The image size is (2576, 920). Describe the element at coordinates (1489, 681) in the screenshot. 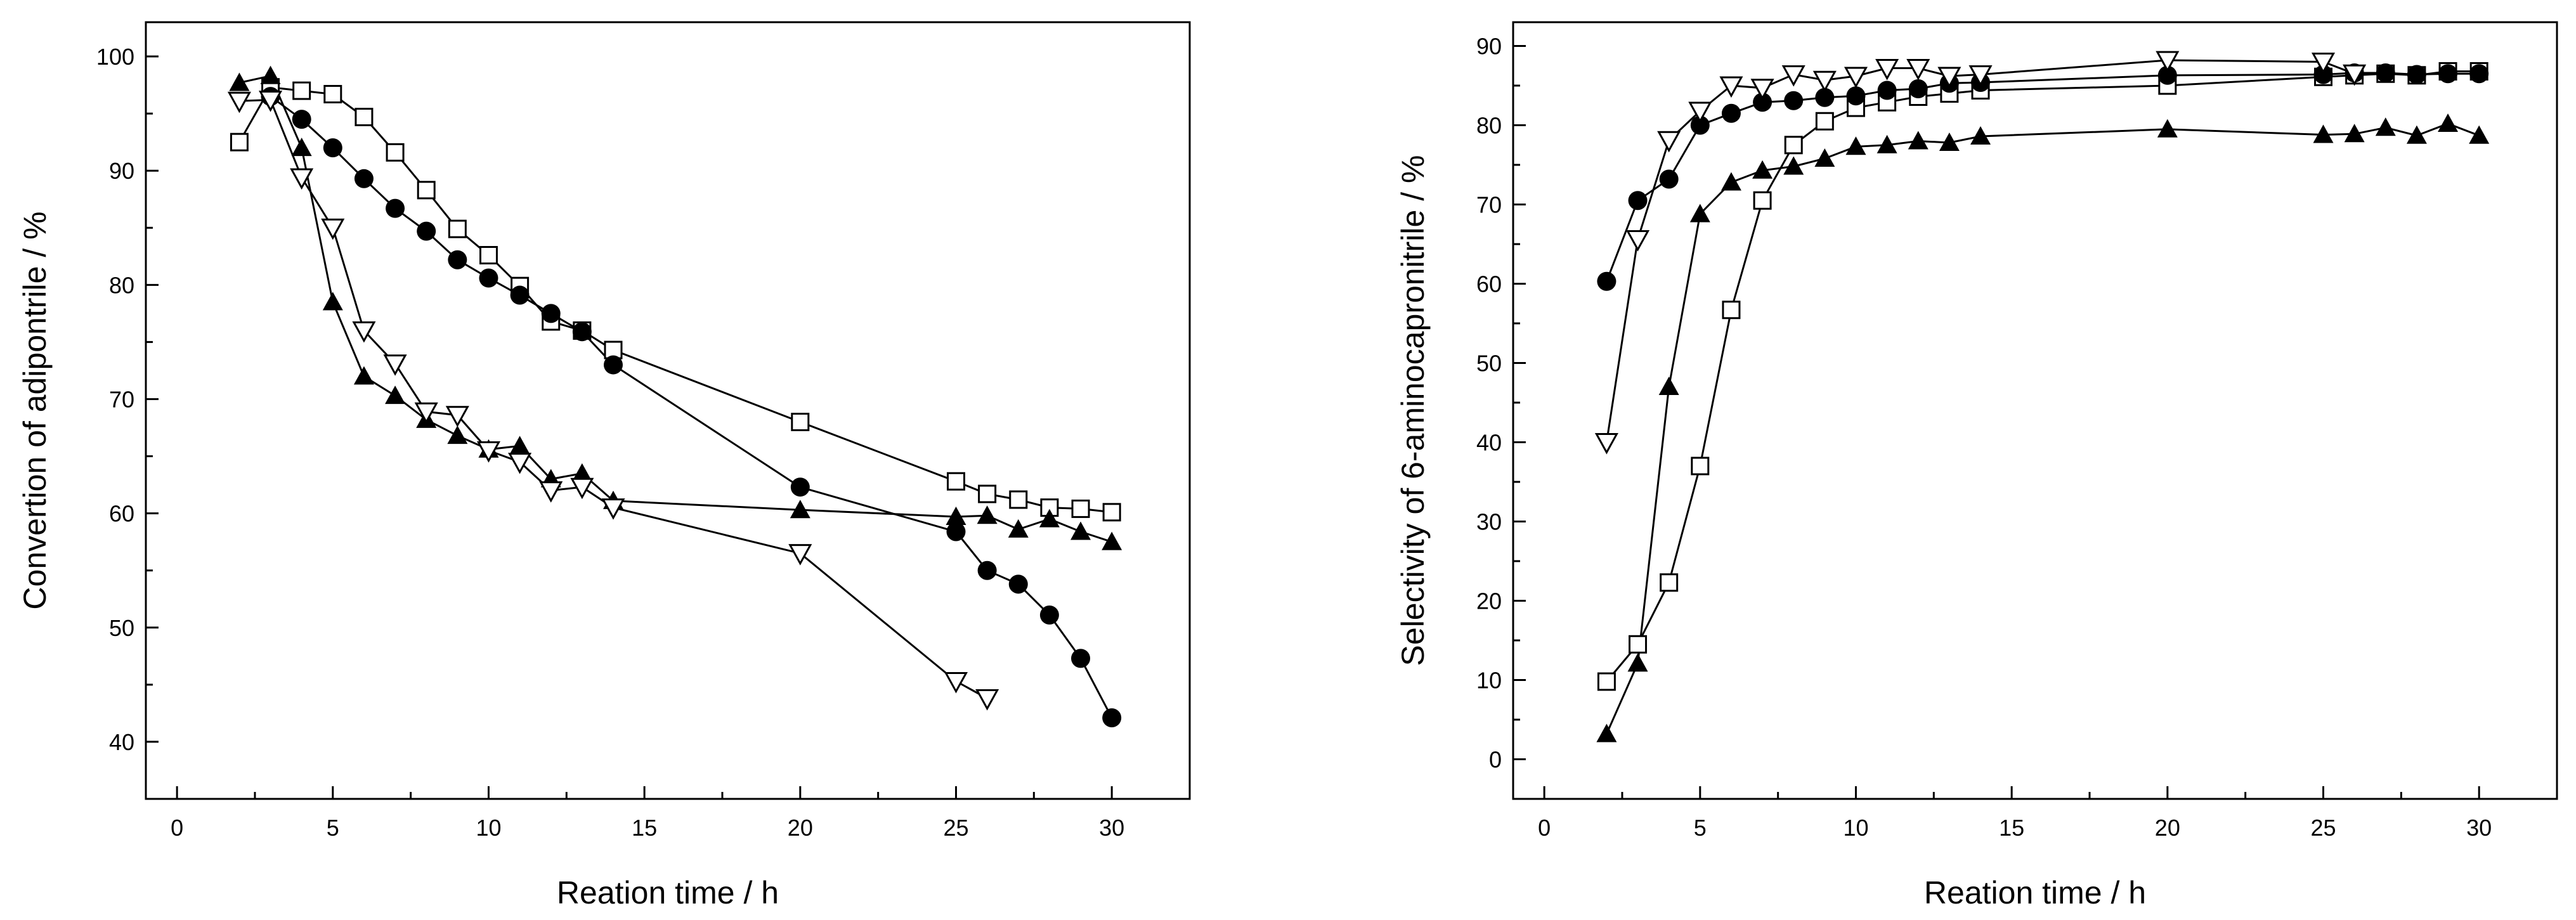

I see `y-tick-label: 10` at that location.